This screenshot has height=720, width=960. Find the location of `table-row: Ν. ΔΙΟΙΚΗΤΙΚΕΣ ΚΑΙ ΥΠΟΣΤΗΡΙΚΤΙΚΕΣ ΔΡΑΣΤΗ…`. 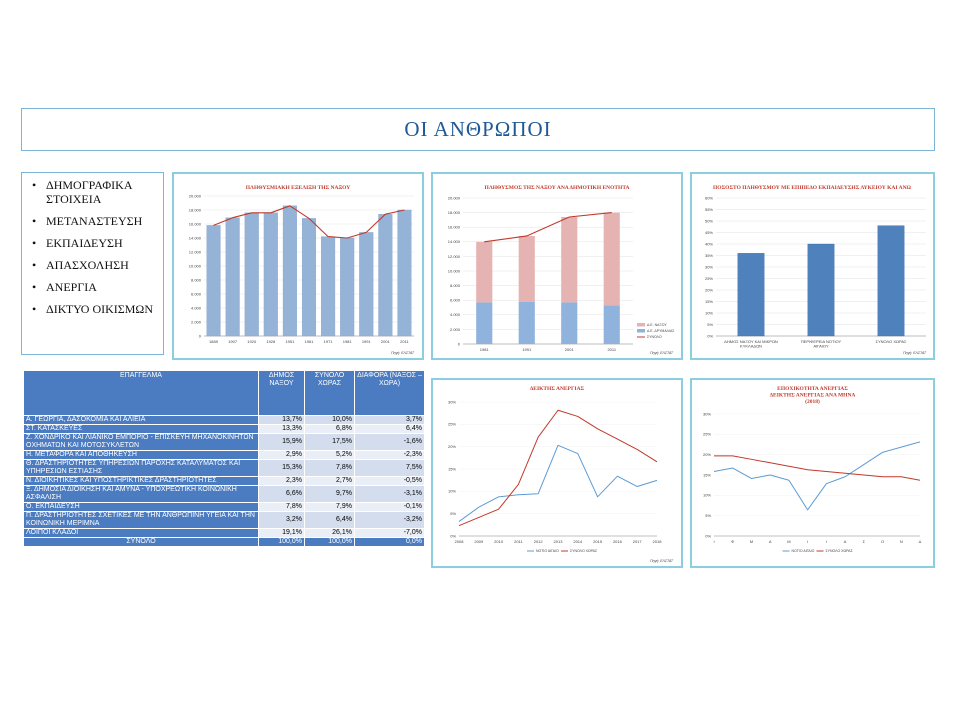

table-row: Ν. ΔΙΟΙΚΗΤΙΚΕΣ ΚΑΙ ΥΠΟΣΤΗΡΙΚΤΙΚΕΣ ΔΡΑΣΤΗ… is located at coordinates (224, 481).